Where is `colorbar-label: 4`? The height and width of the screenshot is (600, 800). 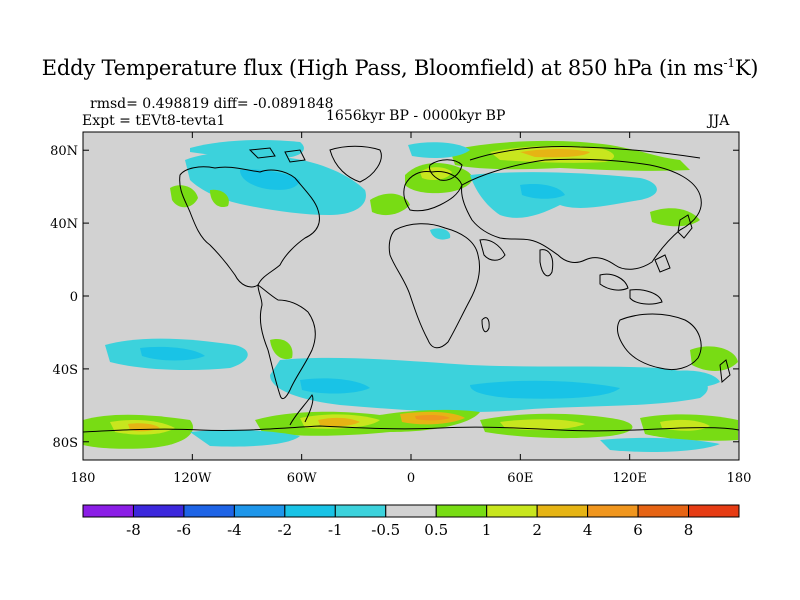 colorbar-label: 4 is located at coordinates (588, 530).